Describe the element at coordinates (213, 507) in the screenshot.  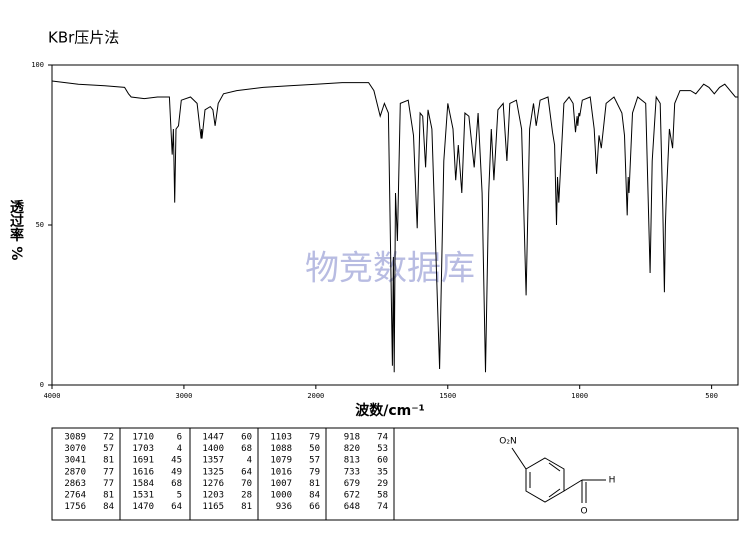
I see `table-cell: 1165` at that location.